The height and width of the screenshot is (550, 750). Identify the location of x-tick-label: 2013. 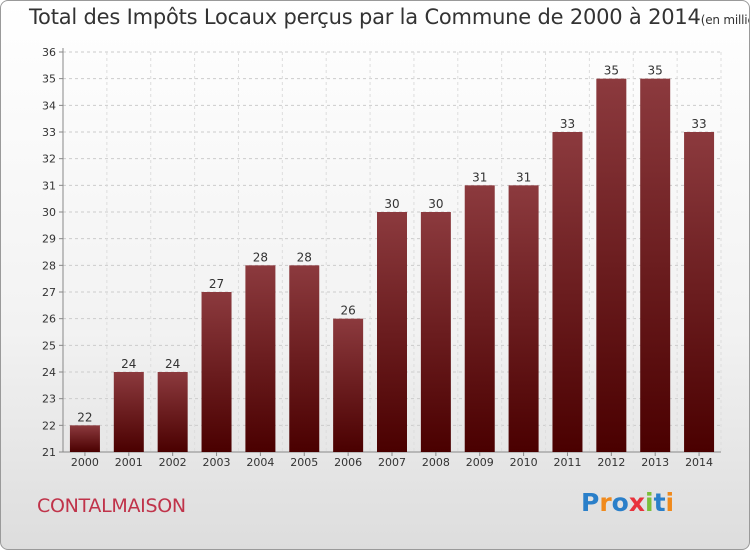
(655, 462).